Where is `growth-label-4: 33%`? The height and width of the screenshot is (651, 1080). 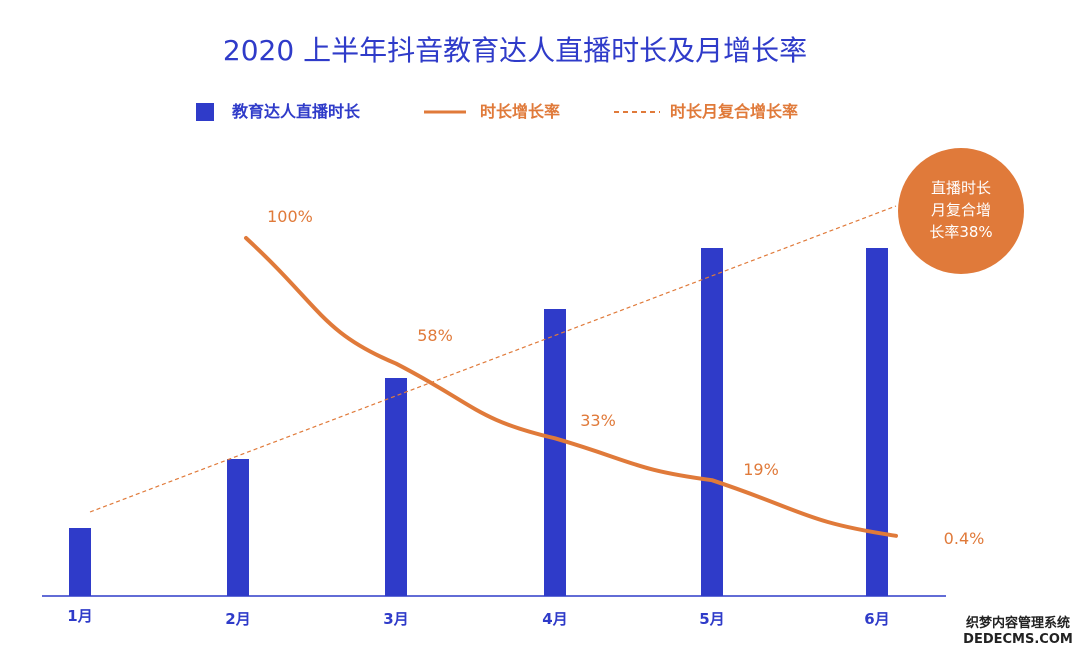
growth-label-4: 33% is located at coordinates (598, 420).